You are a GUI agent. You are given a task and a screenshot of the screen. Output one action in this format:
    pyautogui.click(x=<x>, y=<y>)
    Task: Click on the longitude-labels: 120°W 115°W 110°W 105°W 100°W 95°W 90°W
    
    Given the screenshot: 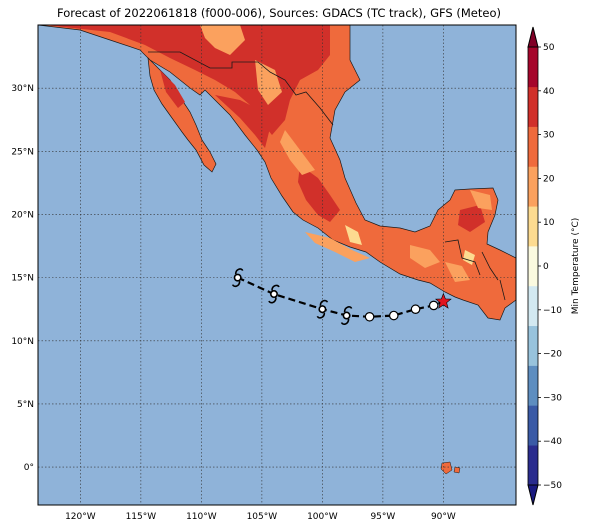 What is the action you would take?
    pyautogui.click(x=260, y=517)
    